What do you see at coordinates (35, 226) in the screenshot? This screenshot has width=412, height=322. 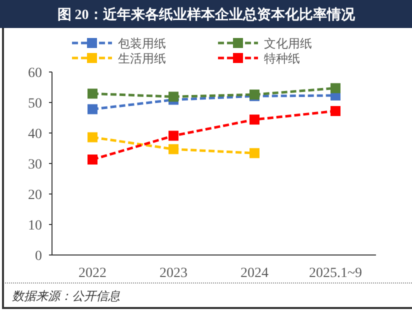 I see `y-tick-label: 10` at bounding box center [35, 226].